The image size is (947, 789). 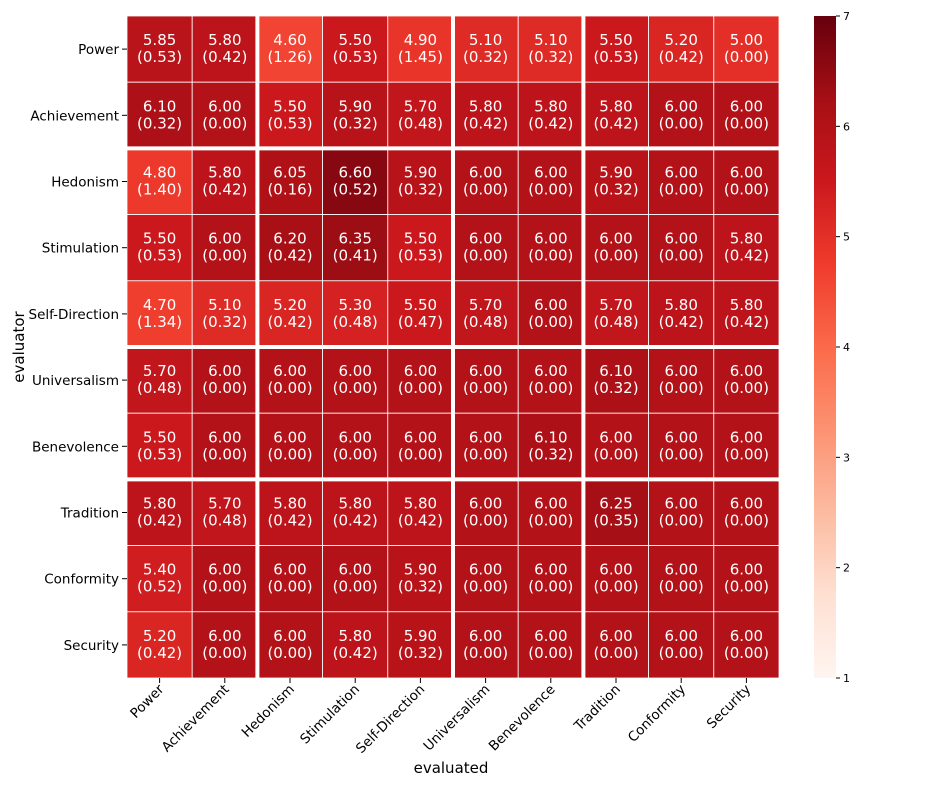 What do you see at coordinates (420, 40) in the screenshot?
I see `cell-mean-label: 4.90` at bounding box center [420, 40].